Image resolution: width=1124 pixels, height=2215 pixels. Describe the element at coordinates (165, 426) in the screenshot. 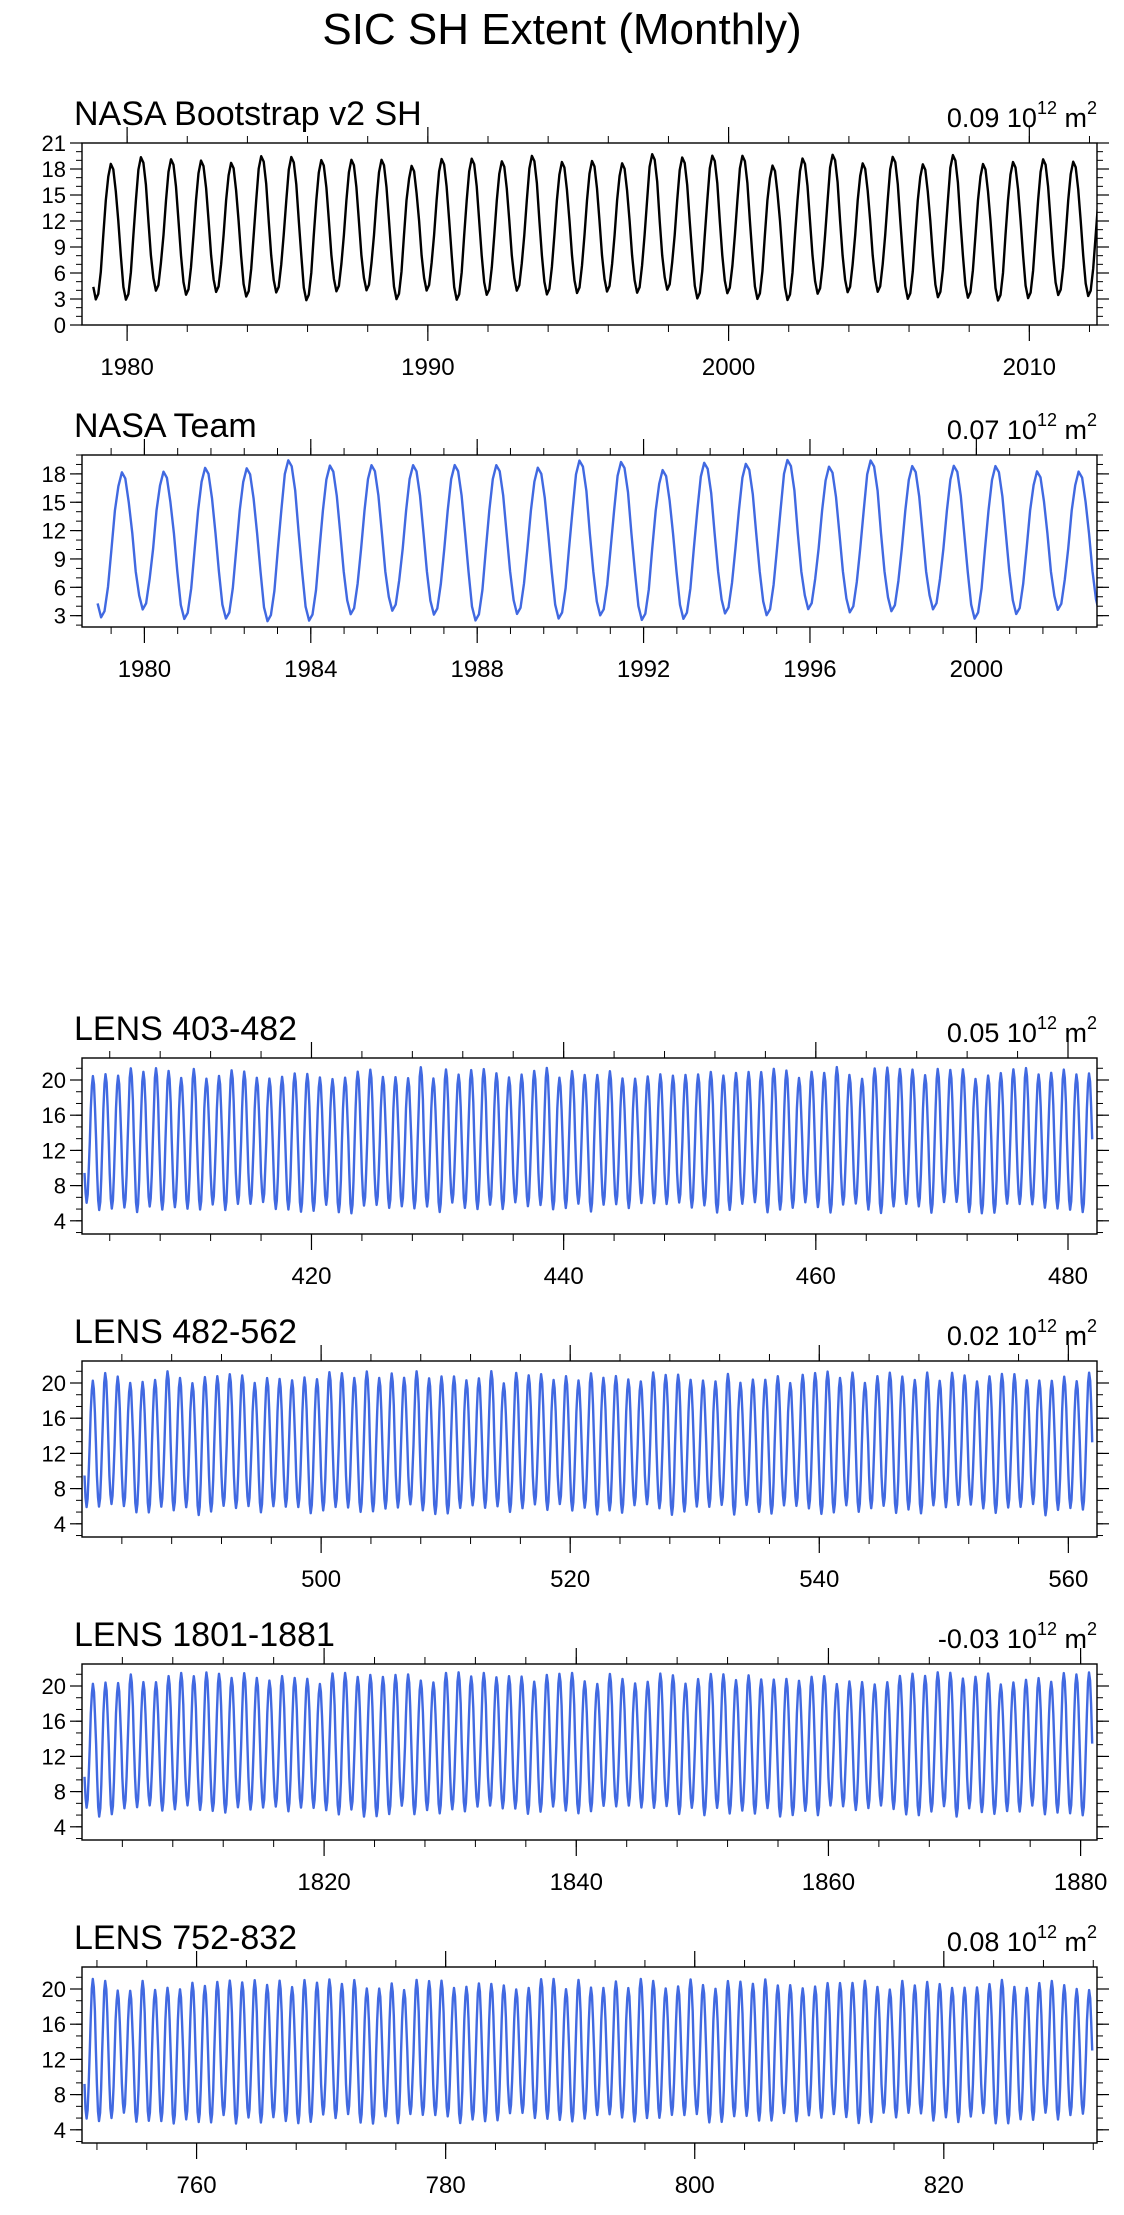

I see `panel-title: NASA Team` at that location.